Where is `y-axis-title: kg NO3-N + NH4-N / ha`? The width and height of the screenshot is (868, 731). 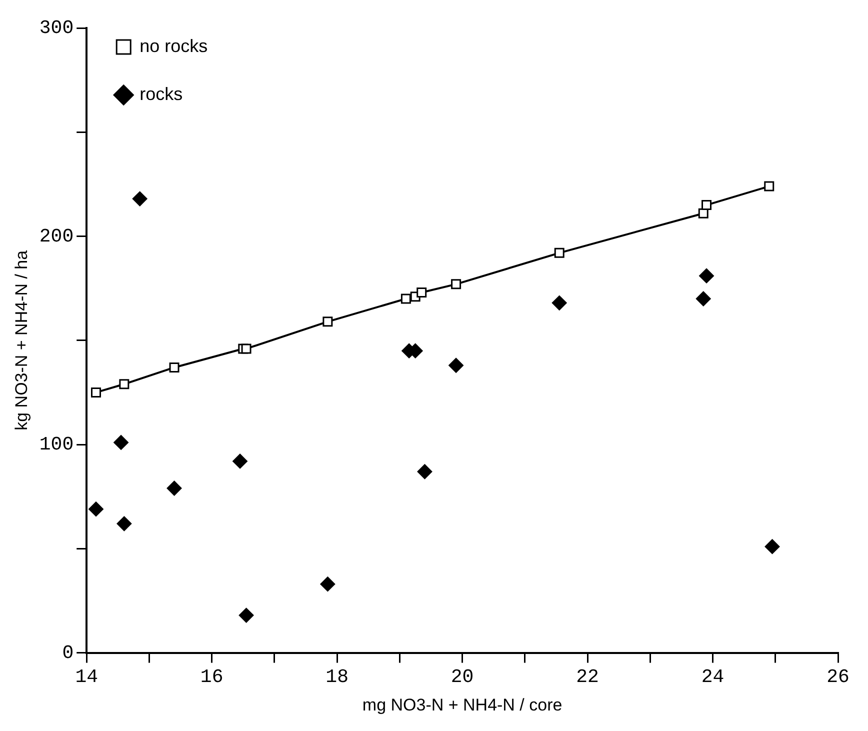
y-axis-title: kg NO3-N + NH4-N / ha is located at coordinates (21, 340).